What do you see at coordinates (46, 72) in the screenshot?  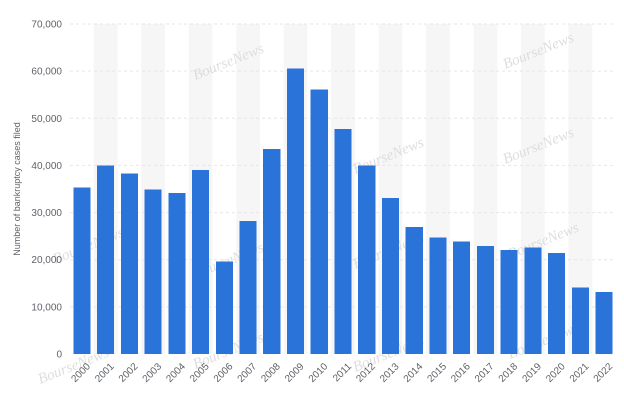 I see `y-tick-label: 60,000` at bounding box center [46, 72].